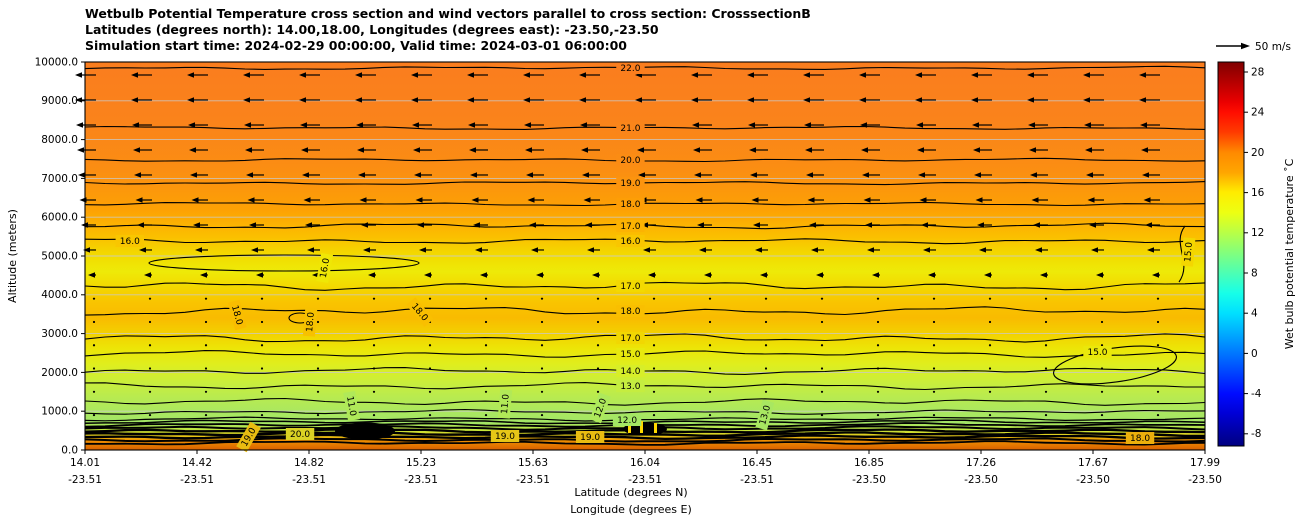 This screenshot has width=1311, height=526. What do you see at coordinates (1254, 354) in the screenshot?
I see `colorbar-tick-label: 0` at bounding box center [1254, 354].